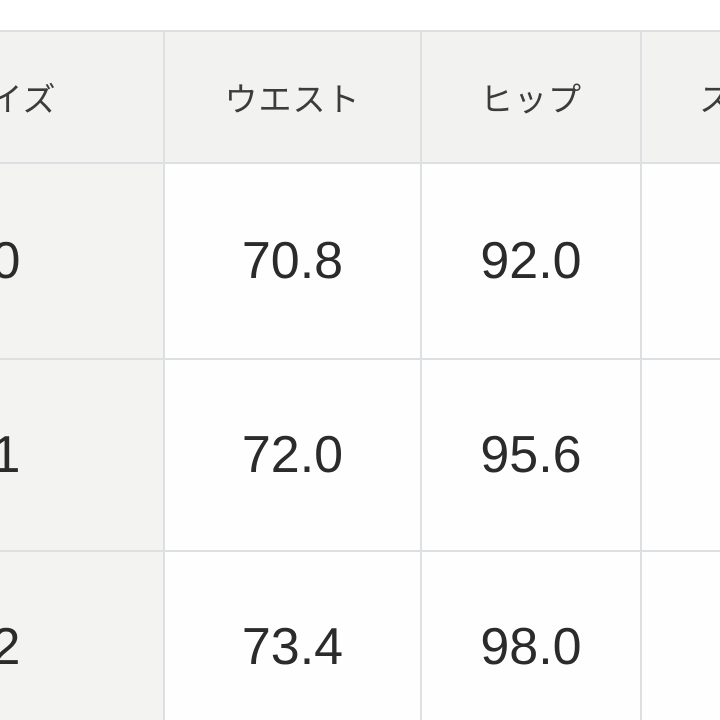 The height and width of the screenshot is (720, 720). What do you see at coordinates (82, 635) in the screenshot?
I see `size-value-cell: 2` at bounding box center [82, 635].